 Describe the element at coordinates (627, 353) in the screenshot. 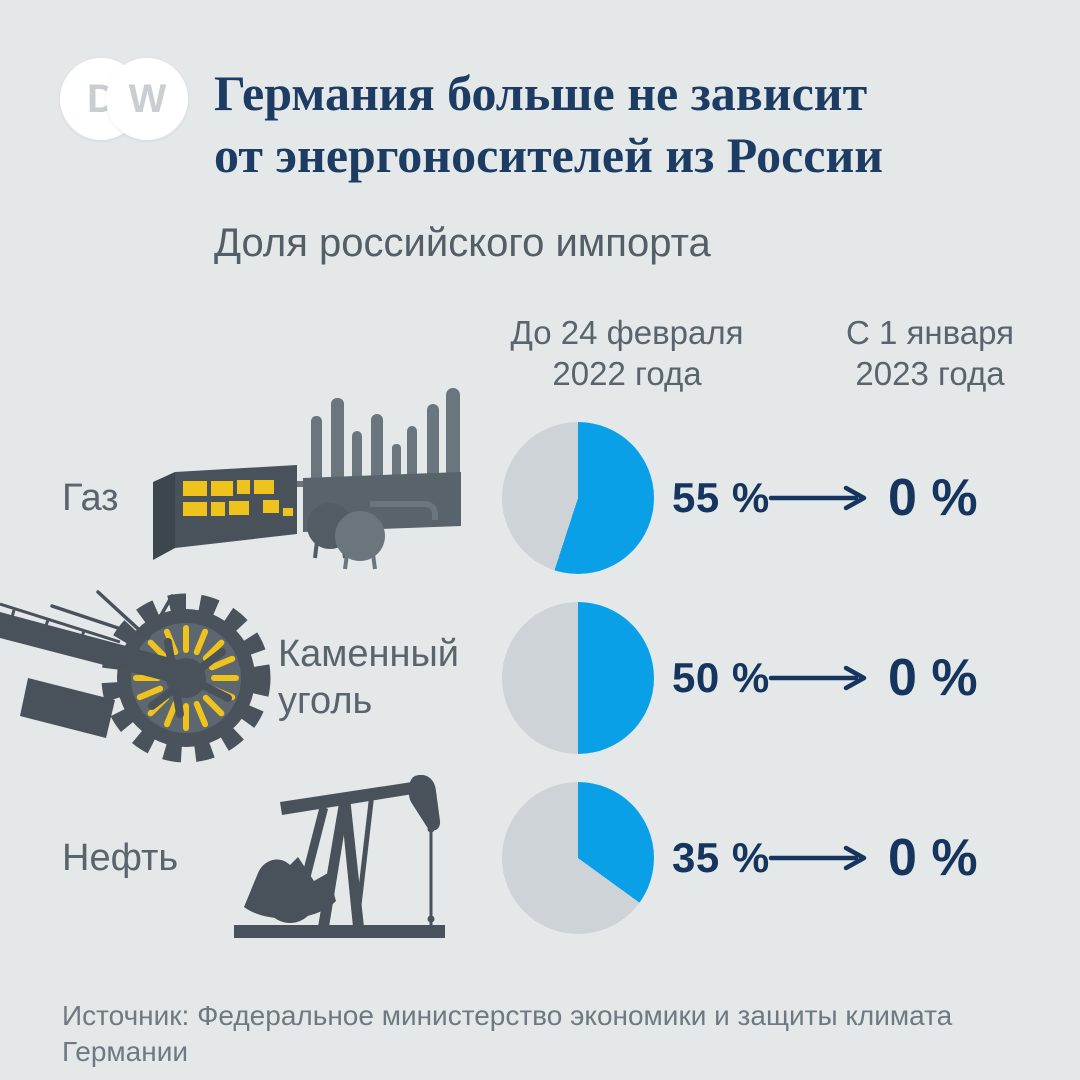

I see `column-header-before: До 24 февраля 2022 года` at that location.